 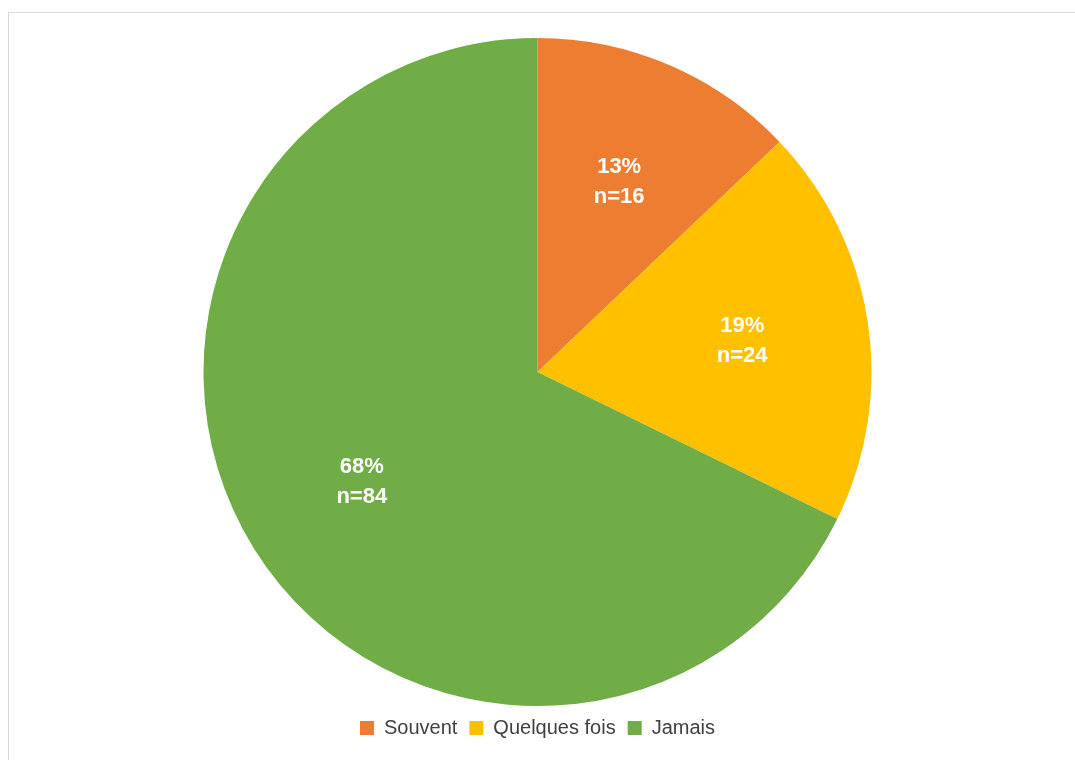 What do you see at coordinates (554, 726) in the screenshot?
I see `legend-label: Quelques fois` at bounding box center [554, 726].